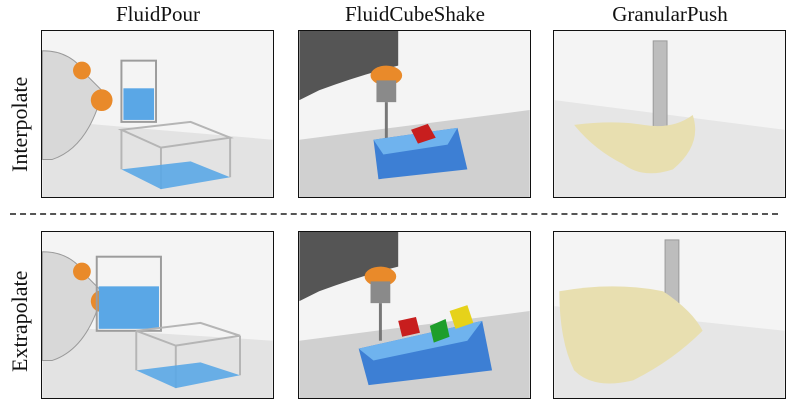 This screenshot has width=788, height=403. I want to click on column-title-granularpush: GranularPush, so click(670, 14).